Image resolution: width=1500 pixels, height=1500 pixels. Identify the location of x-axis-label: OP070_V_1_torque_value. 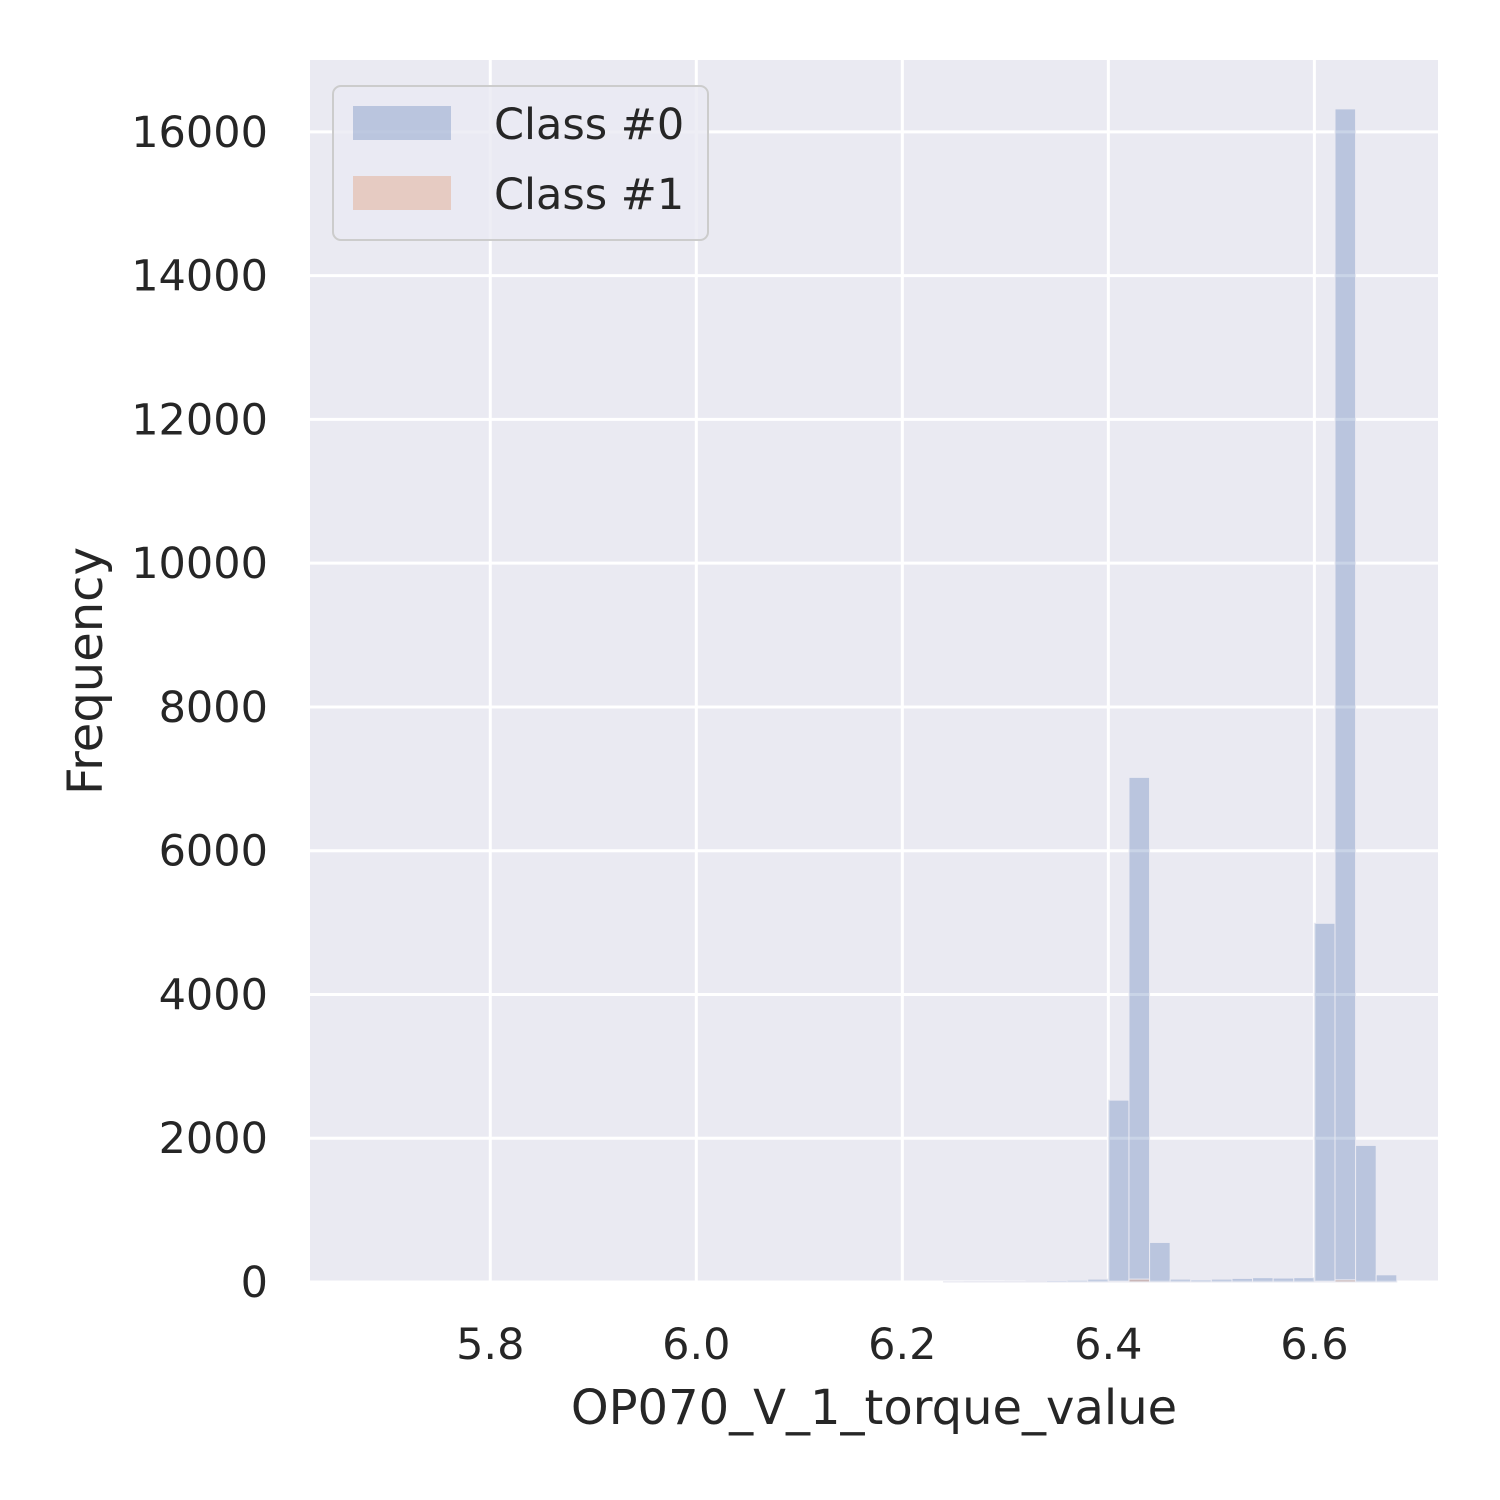
(874, 1408).